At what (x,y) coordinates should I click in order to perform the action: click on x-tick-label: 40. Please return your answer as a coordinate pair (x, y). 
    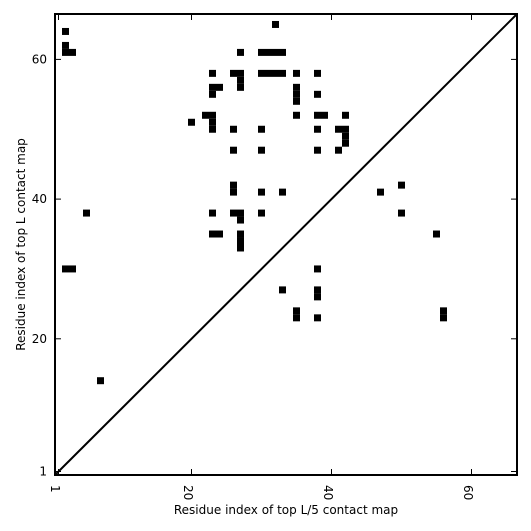
    Looking at the image, I should click on (328, 492).